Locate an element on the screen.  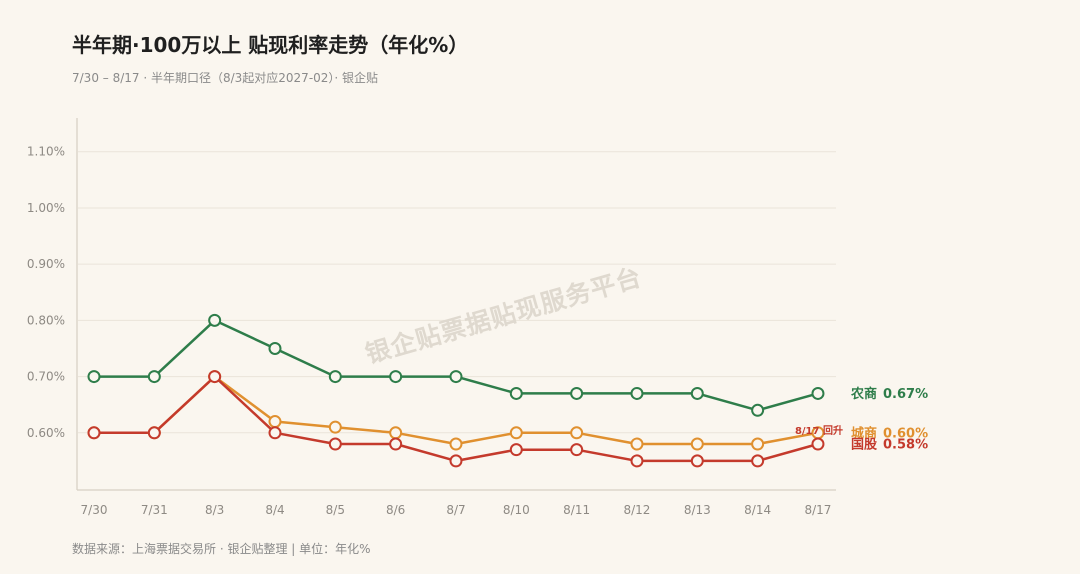
x-tick-label: 8/10 is located at coordinates (516, 510).